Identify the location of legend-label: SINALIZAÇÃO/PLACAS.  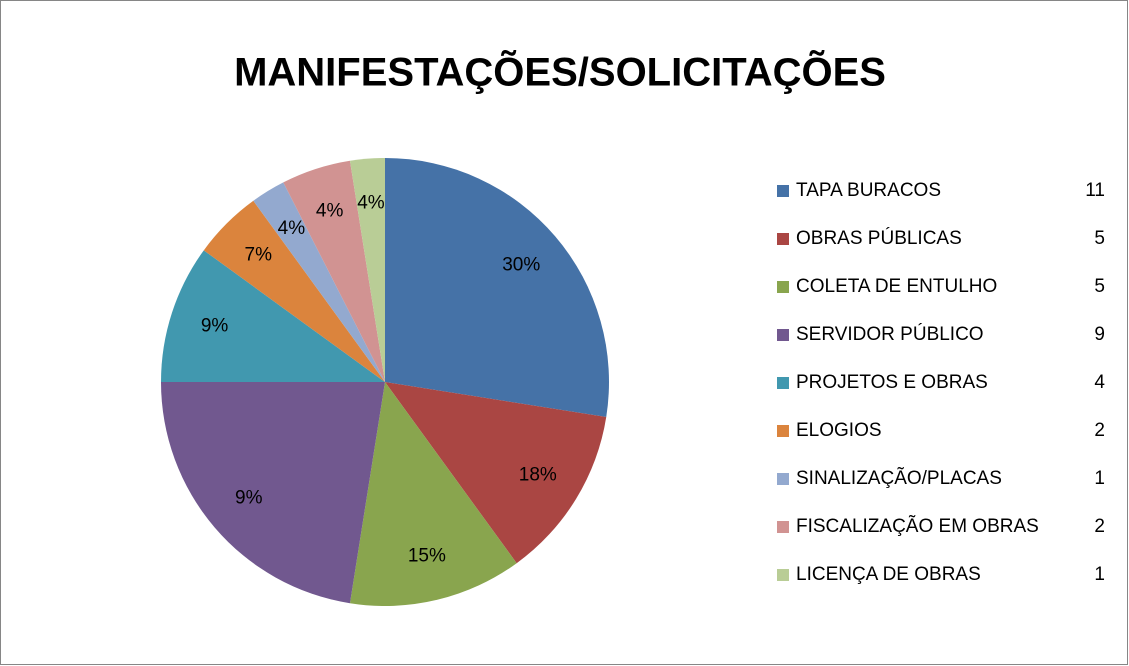
(899, 478).